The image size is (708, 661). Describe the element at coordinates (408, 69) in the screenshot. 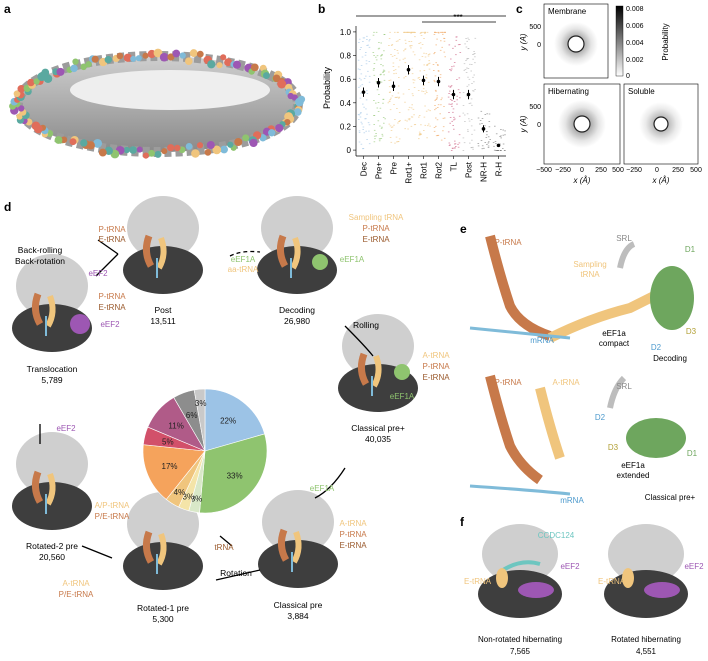

I see `mean-marker` at that location.